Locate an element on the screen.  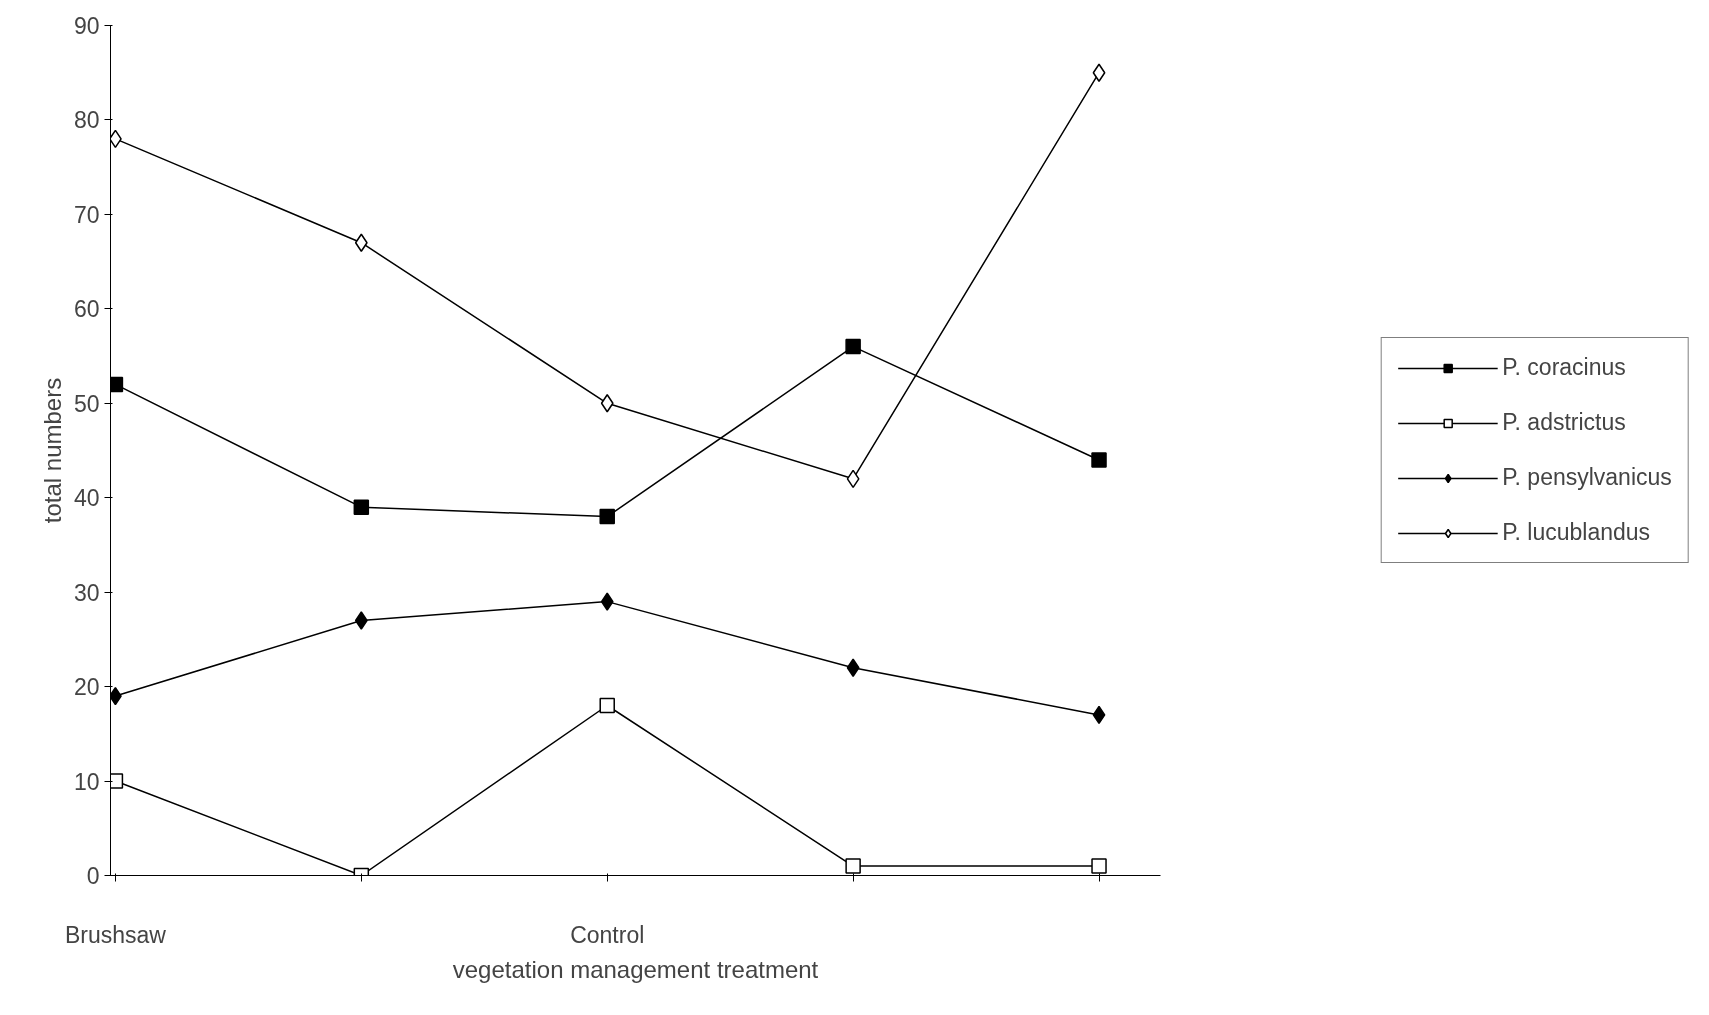
y-tick-label: 10 is located at coordinates (86, 781).